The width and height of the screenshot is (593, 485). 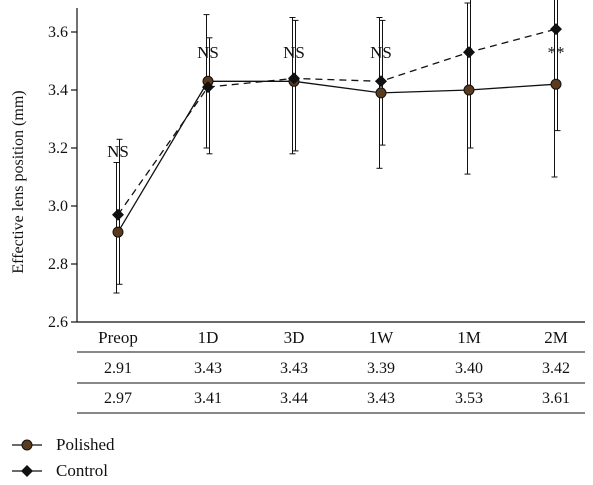 I want to click on x-category-label: 1D, so click(x=208, y=337).